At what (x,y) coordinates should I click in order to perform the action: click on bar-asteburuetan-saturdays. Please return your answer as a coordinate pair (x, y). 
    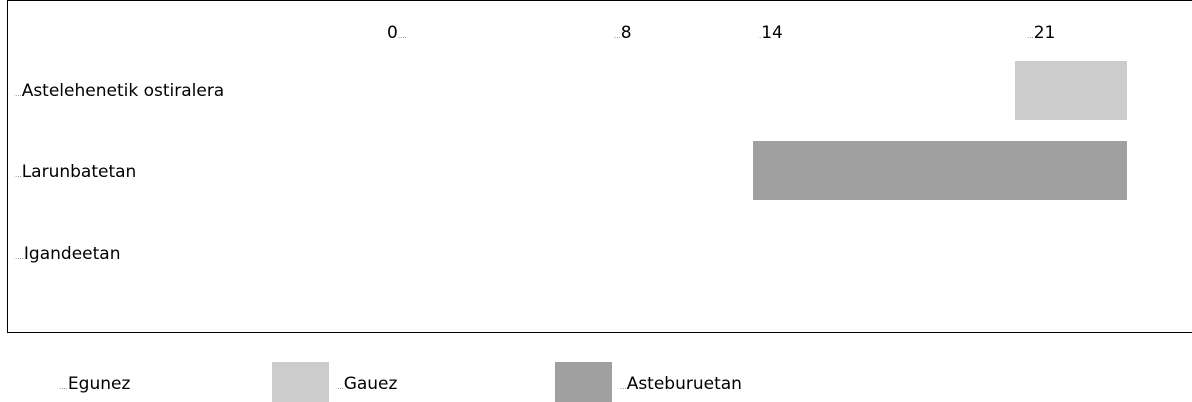
    Looking at the image, I should click on (940, 170).